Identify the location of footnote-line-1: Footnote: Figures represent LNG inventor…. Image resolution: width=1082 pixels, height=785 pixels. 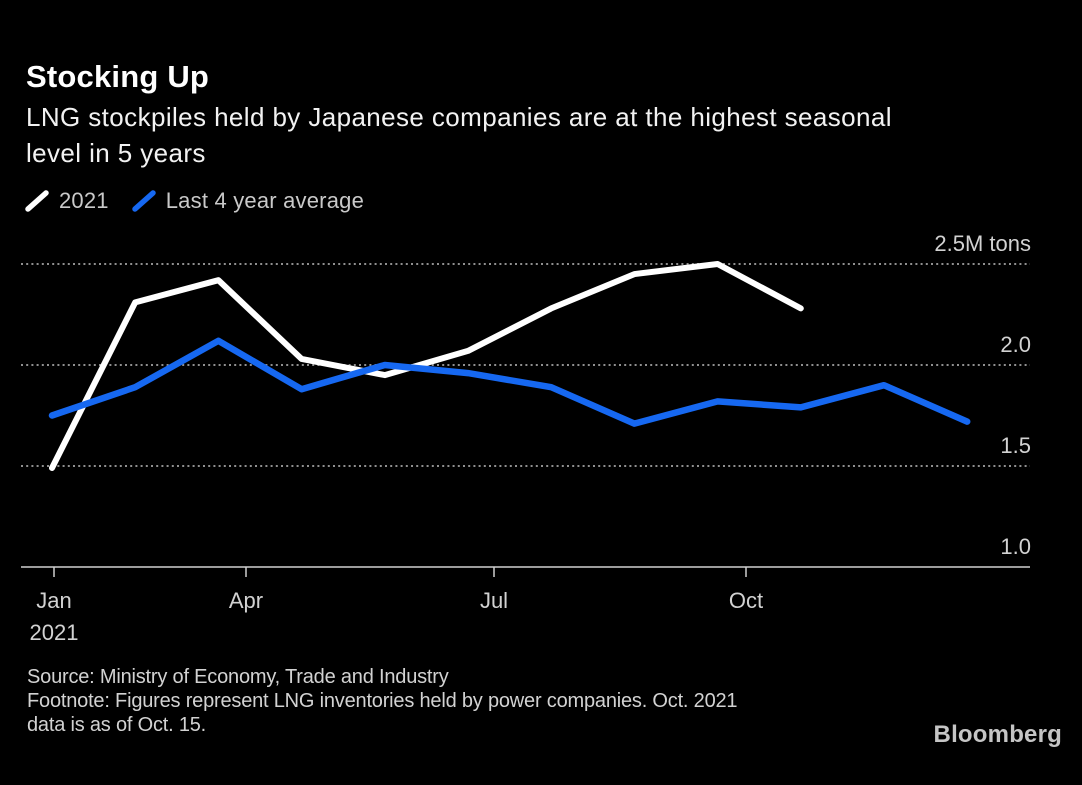
(382, 701).